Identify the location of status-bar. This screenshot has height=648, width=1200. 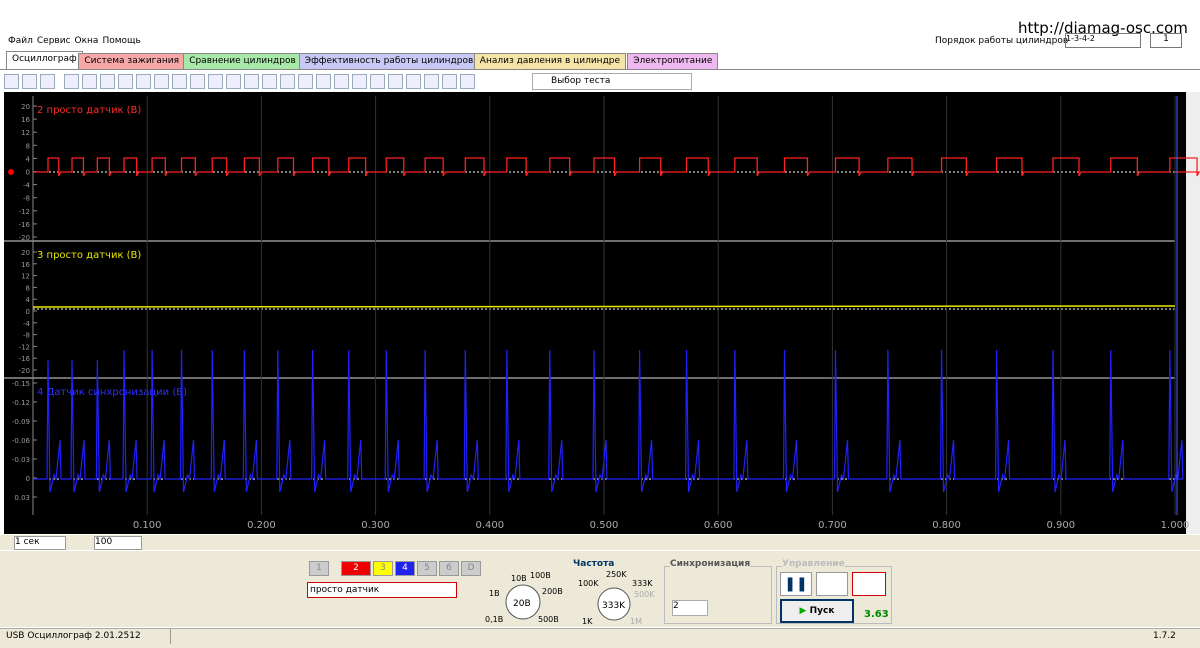
(600, 638).